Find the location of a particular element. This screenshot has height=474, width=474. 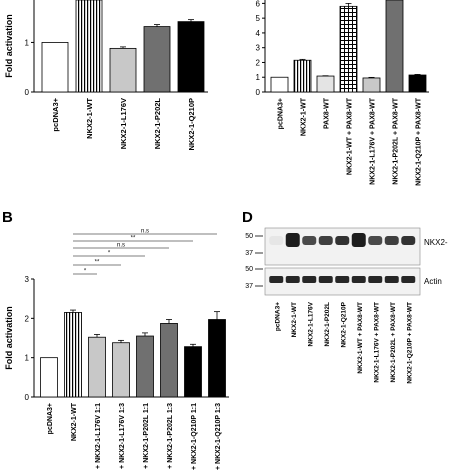

category-label: NKX2-1-Q210P is located at coordinates (191, 124).